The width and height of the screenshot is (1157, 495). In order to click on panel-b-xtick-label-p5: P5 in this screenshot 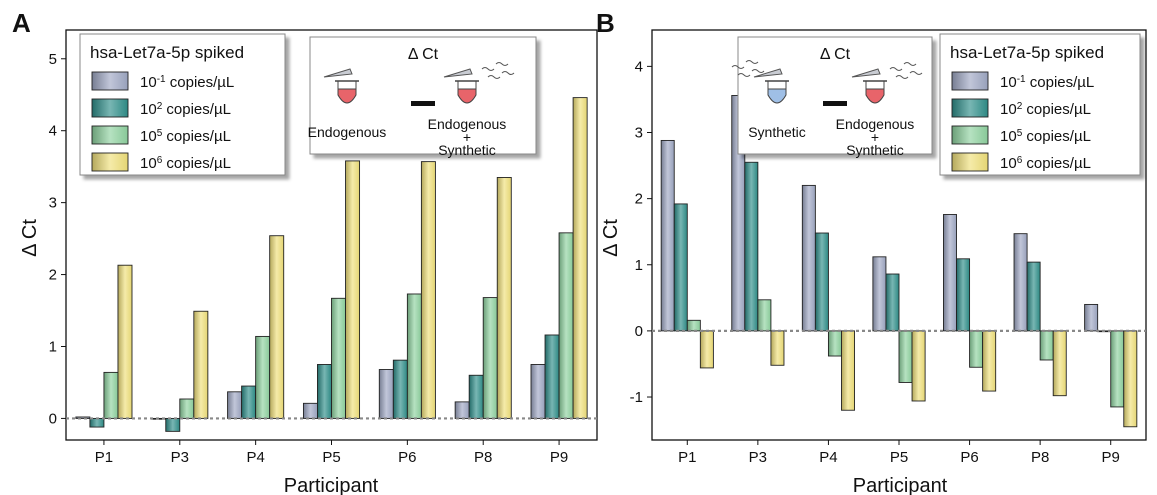, I will do `click(899, 457)`.